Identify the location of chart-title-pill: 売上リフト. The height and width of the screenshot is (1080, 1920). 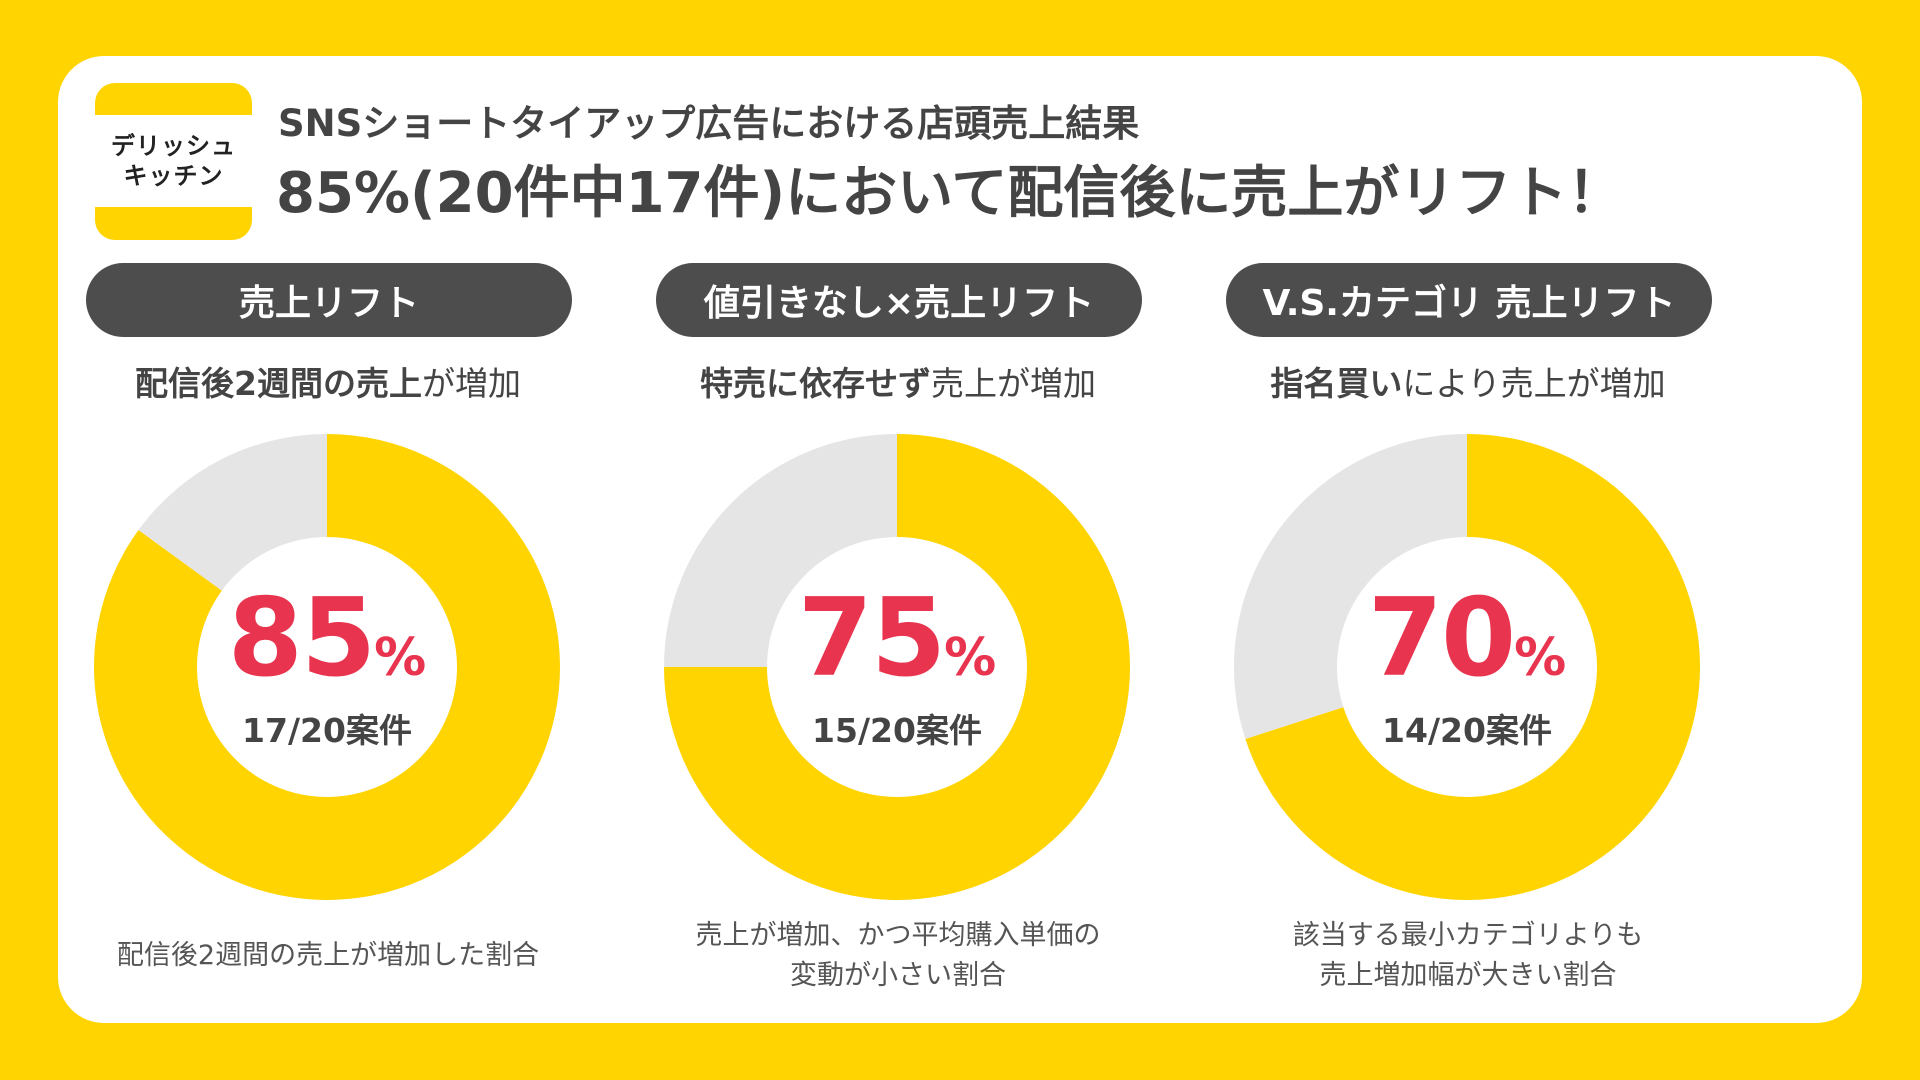
(329, 300).